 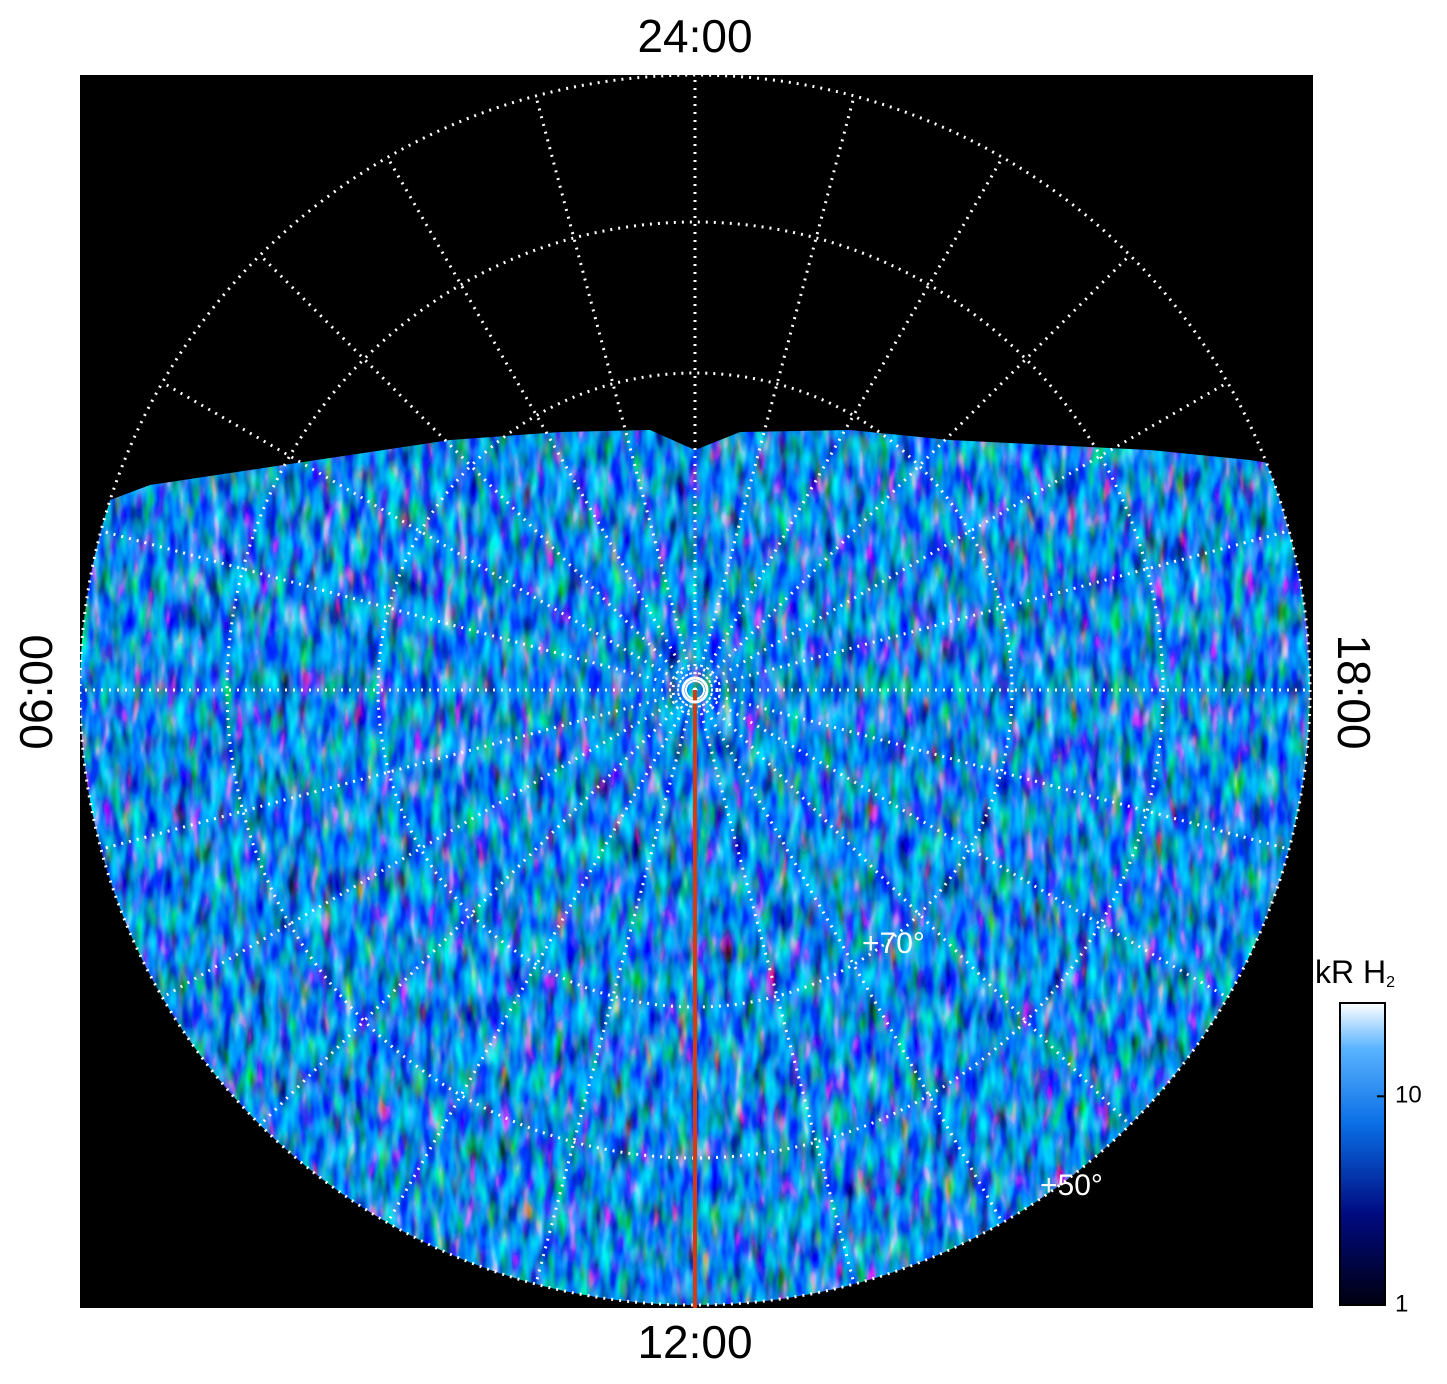 I want to click on latitude-label: +50°, so click(x=1071, y=1185).